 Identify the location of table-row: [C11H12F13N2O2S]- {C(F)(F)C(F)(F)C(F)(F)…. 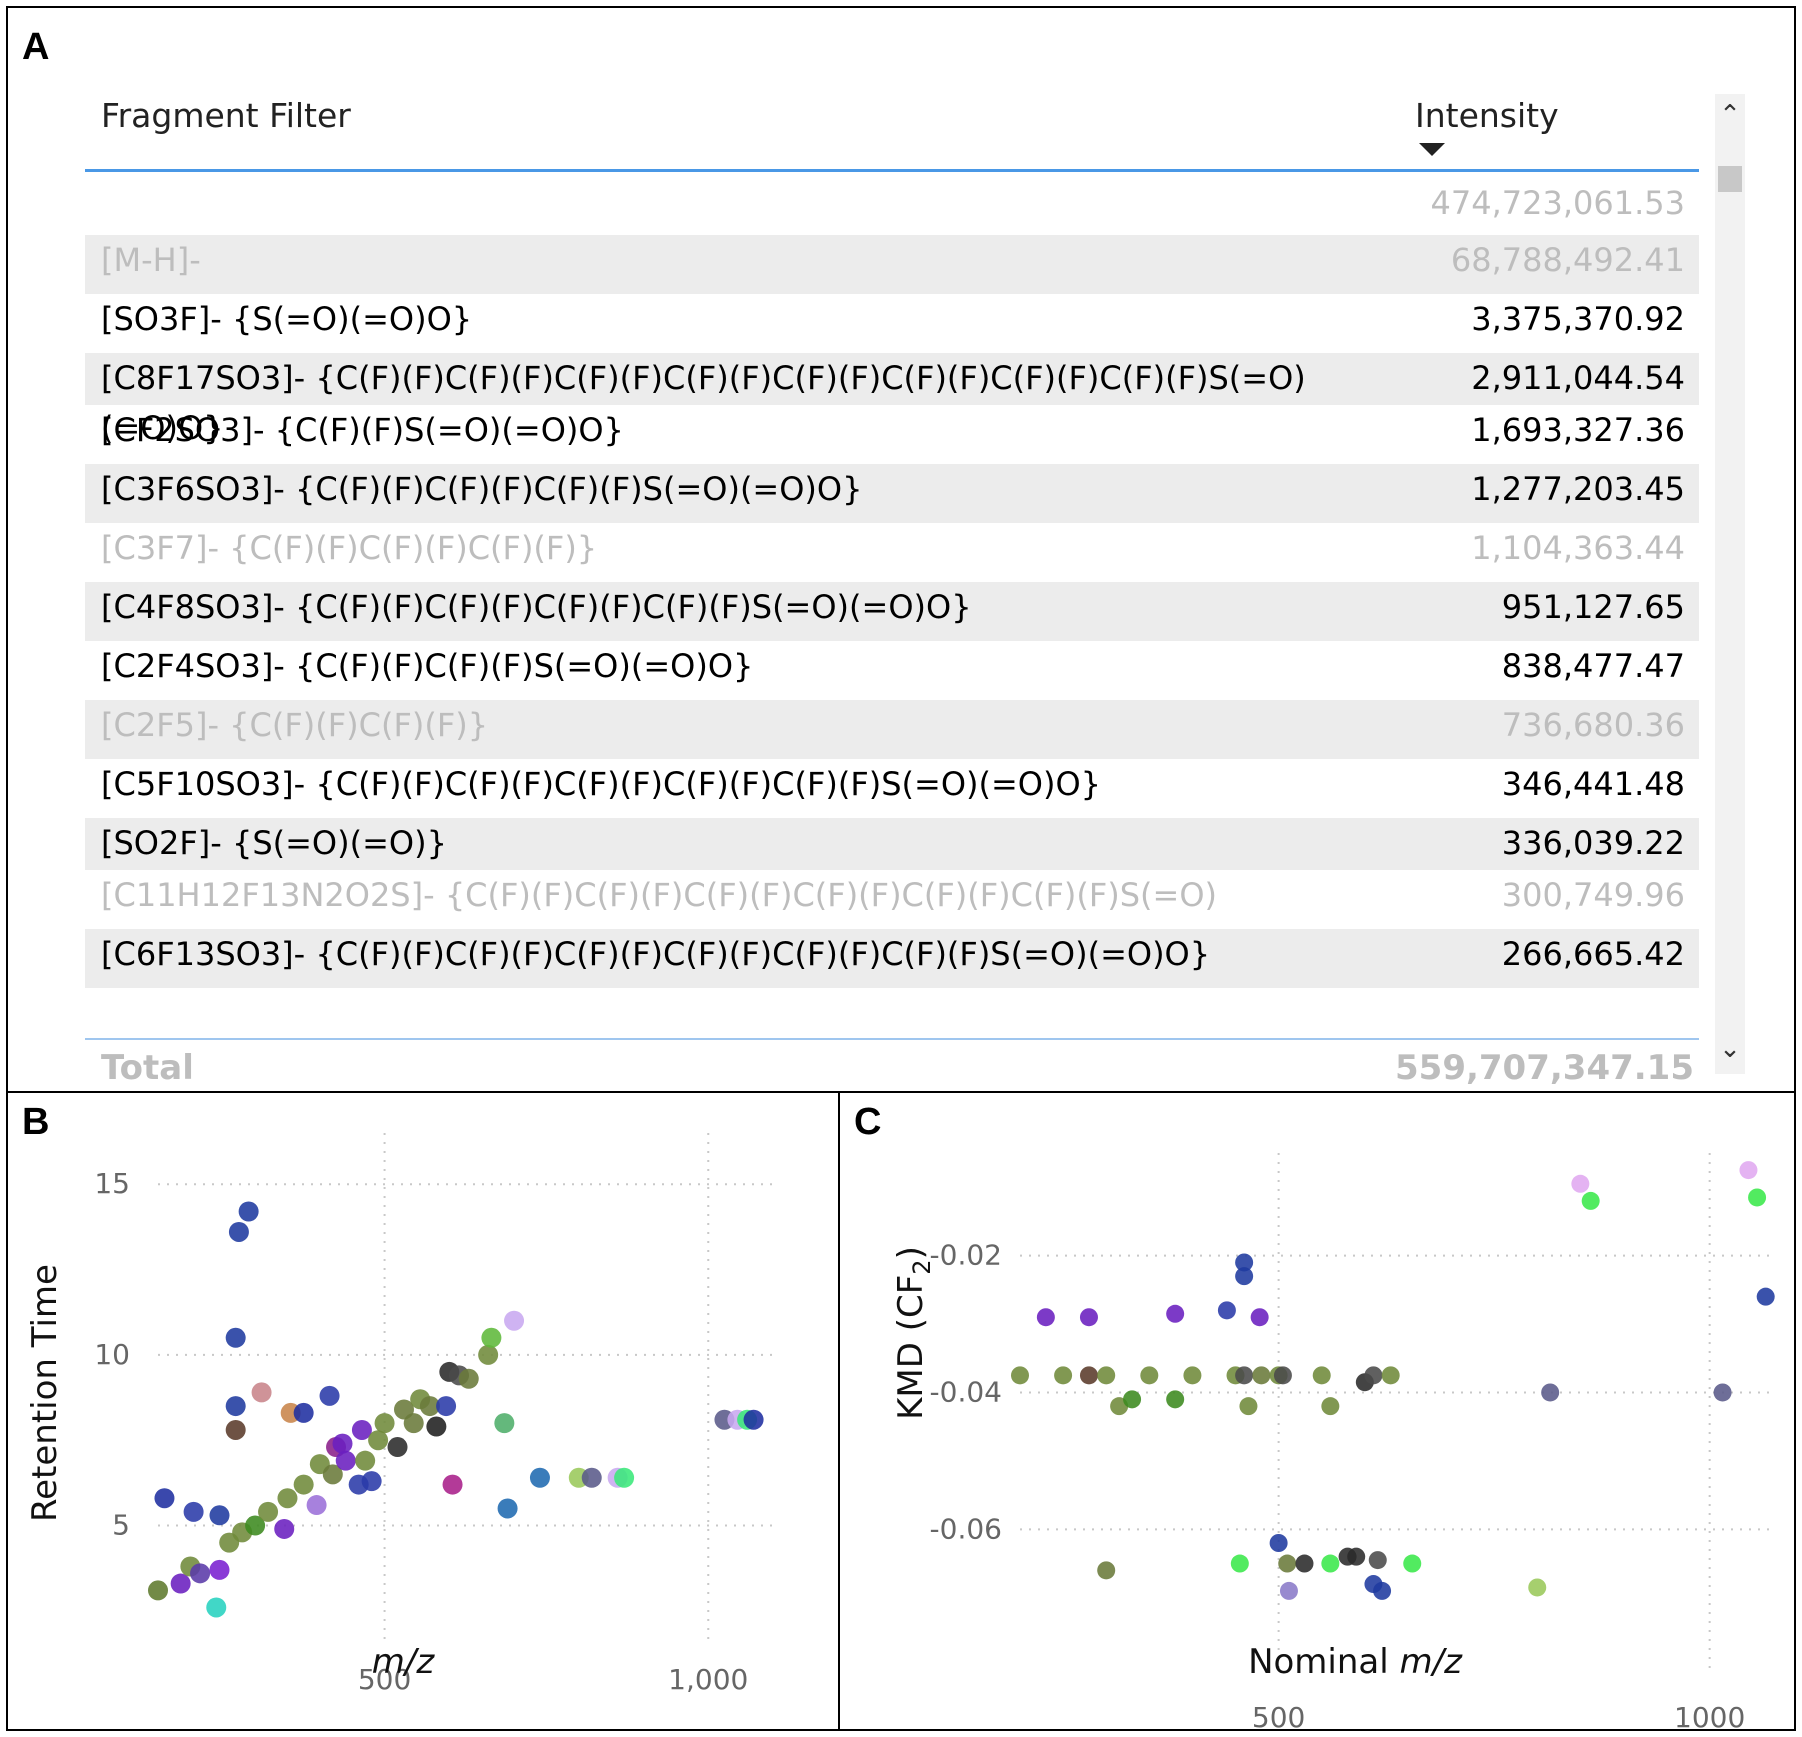
(892, 917).